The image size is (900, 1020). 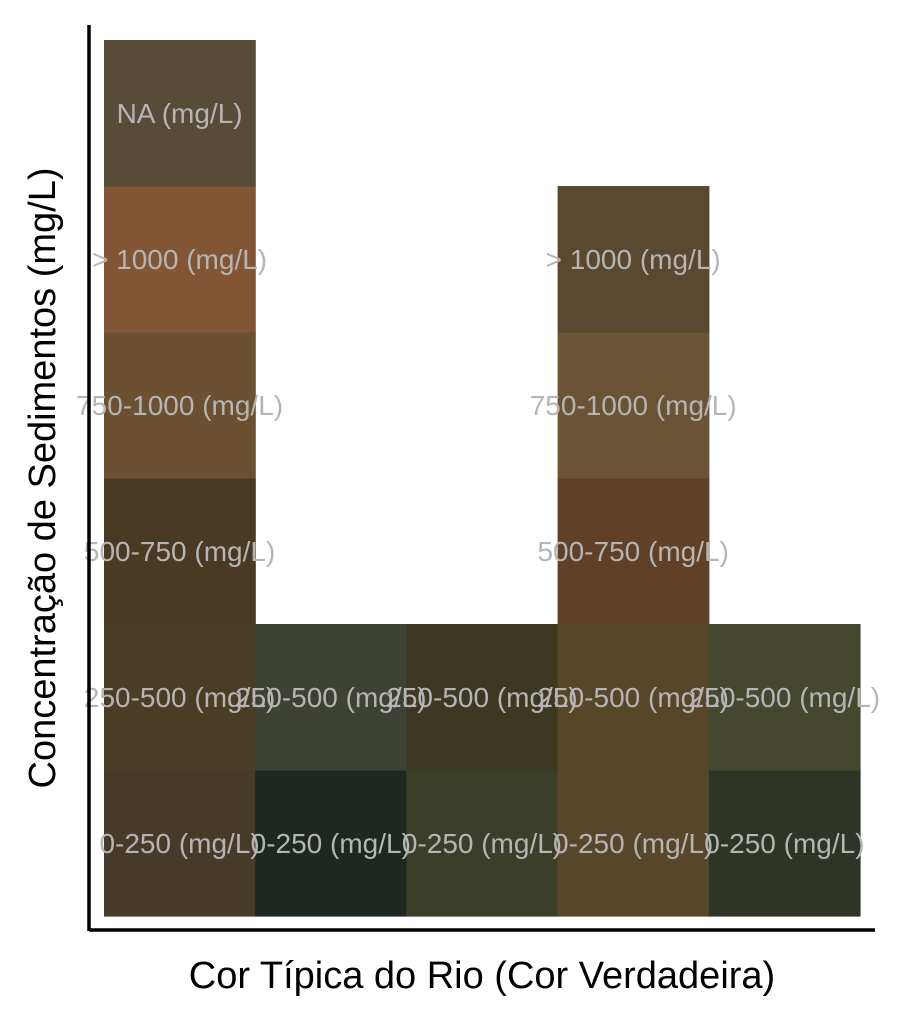 I want to click on x-axis-title: Cor Típica do Rio (Cor Verdadeira), so click(x=482, y=976).